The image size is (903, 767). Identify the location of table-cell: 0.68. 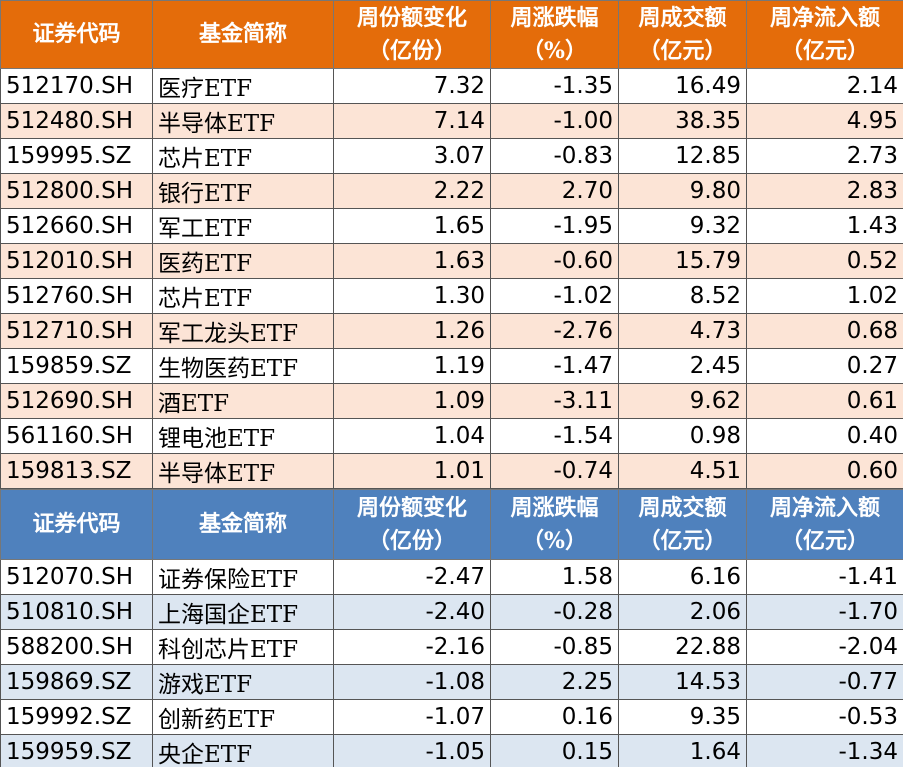
(824, 331).